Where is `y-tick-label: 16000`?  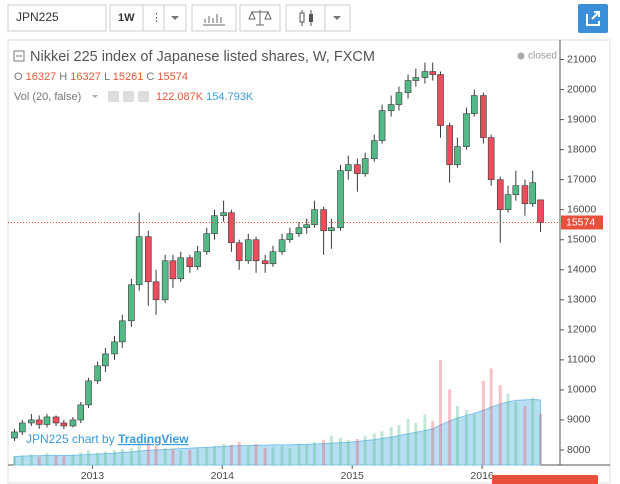 y-tick-label: 16000 is located at coordinates (581, 209).